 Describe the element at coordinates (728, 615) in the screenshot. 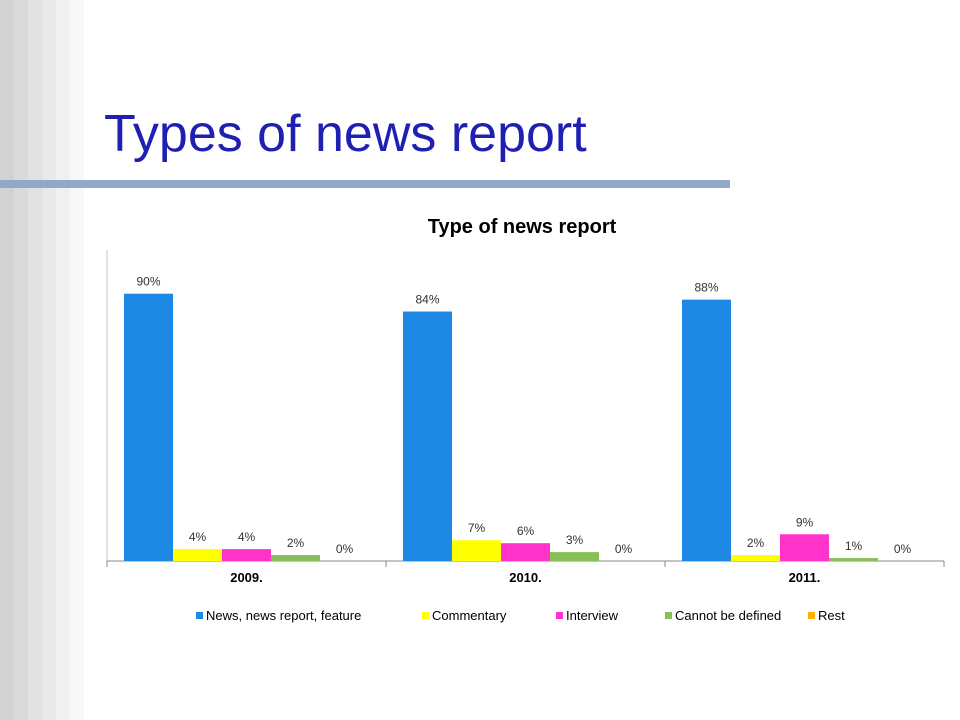

I see `legend-label: Cannot be defined` at that location.